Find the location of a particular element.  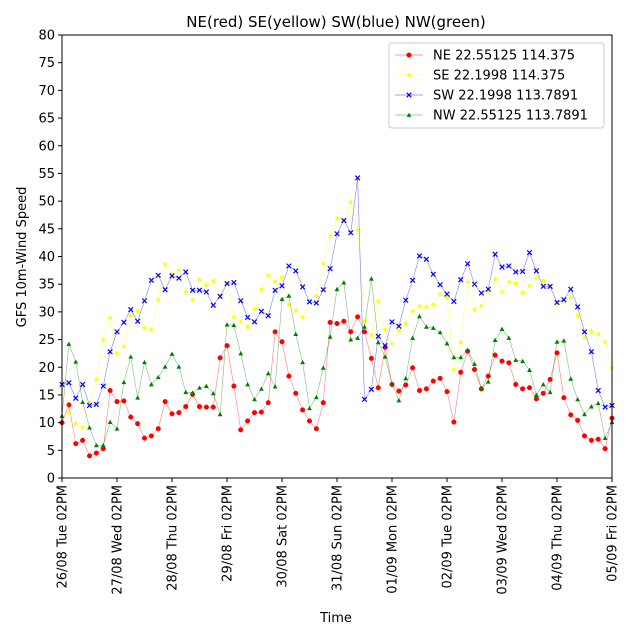

y-tick-label-2: 10 is located at coordinates (46, 423).